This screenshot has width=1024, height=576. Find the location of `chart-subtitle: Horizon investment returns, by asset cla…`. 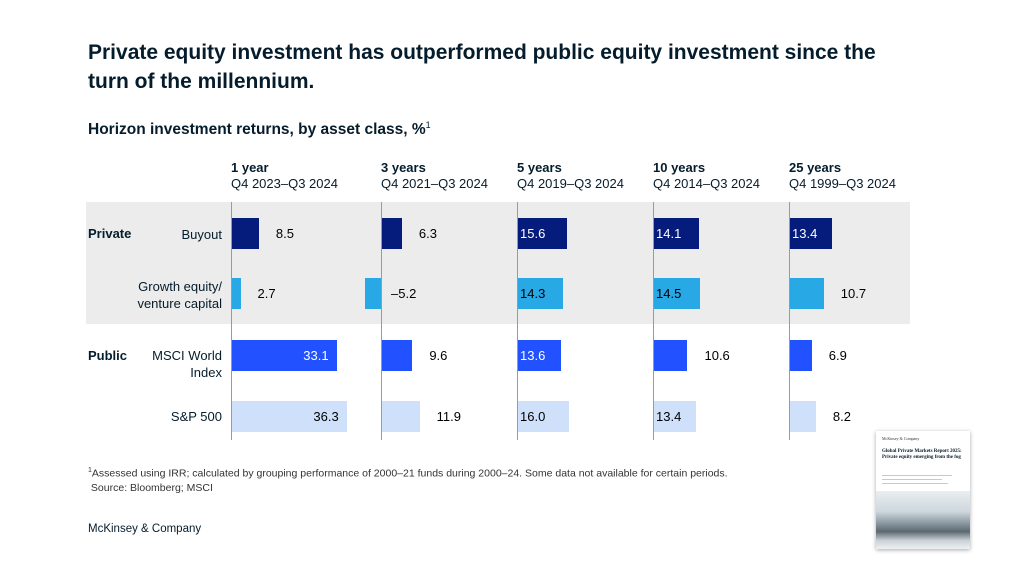

chart-subtitle: Horizon investment returns, by asset cla… is located at coordinates (259, 129).